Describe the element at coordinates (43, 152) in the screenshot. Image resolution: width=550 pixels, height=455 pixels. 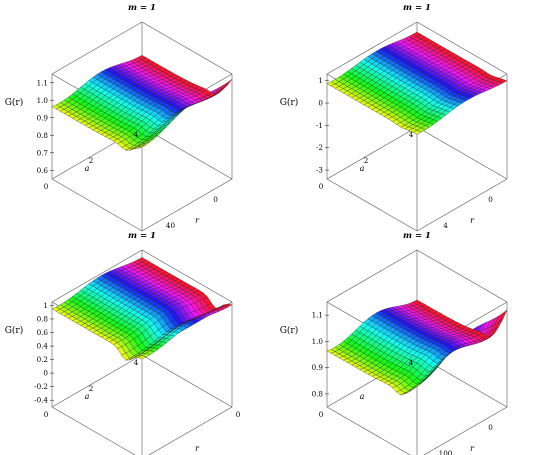
I see `z-tick-label: 0.7` at that location.